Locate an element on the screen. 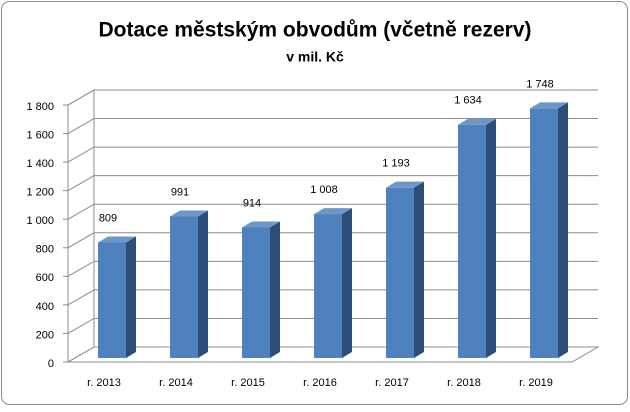  x-tick-label: r. 2015 is located at coordinates (248, 383).